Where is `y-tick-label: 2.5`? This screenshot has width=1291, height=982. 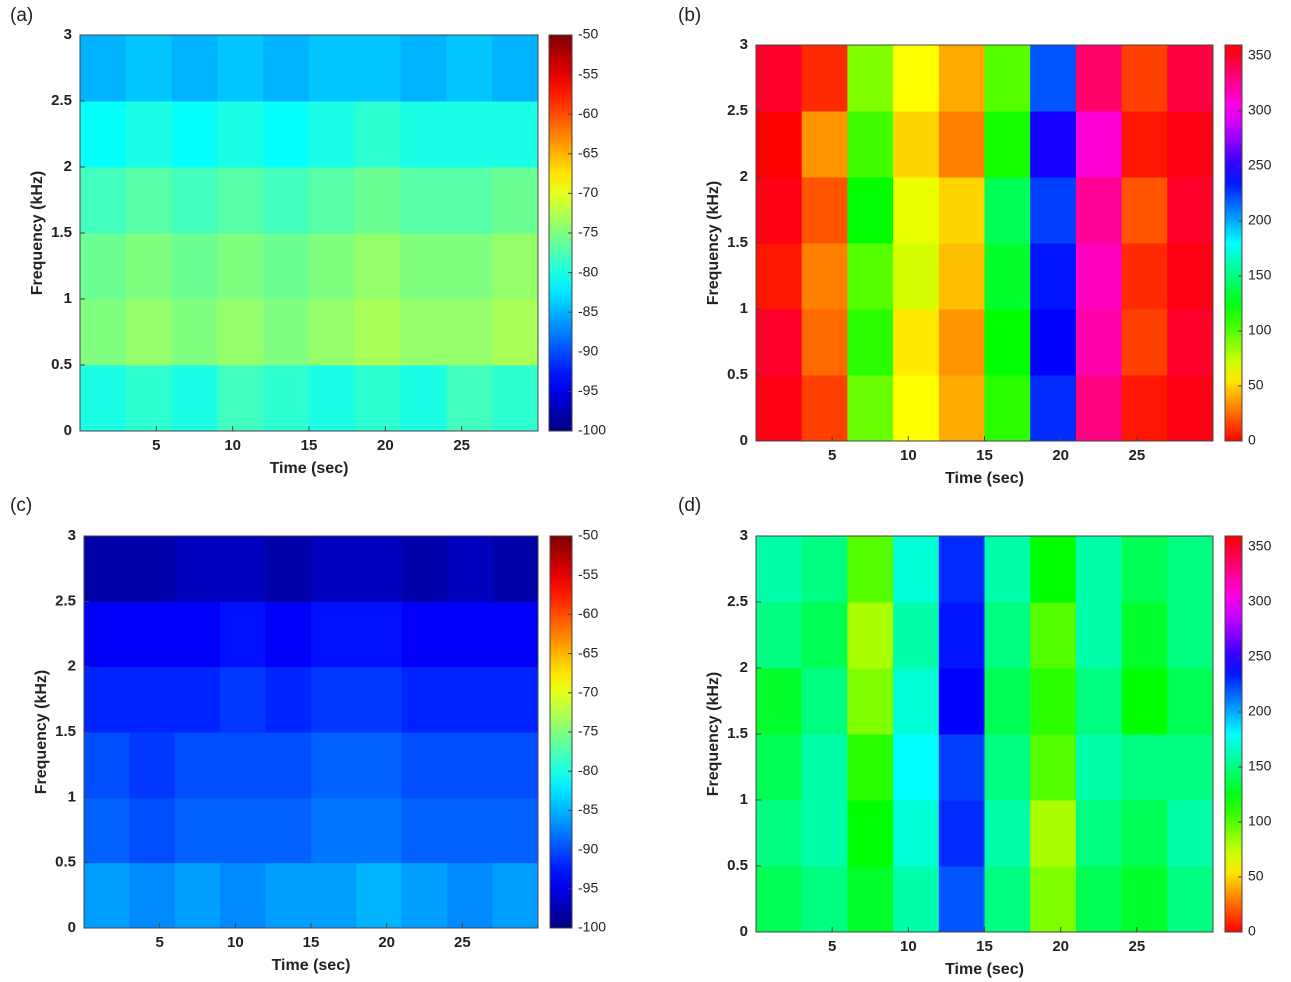 y-tick-label: 2.5 is located at coordinates (737, 601).